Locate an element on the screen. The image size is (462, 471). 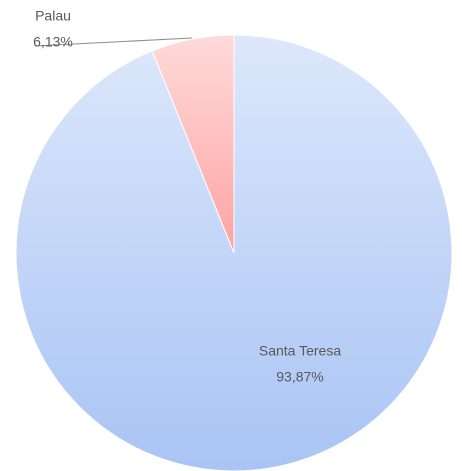
leader-line is located at coordinates (113, 42).